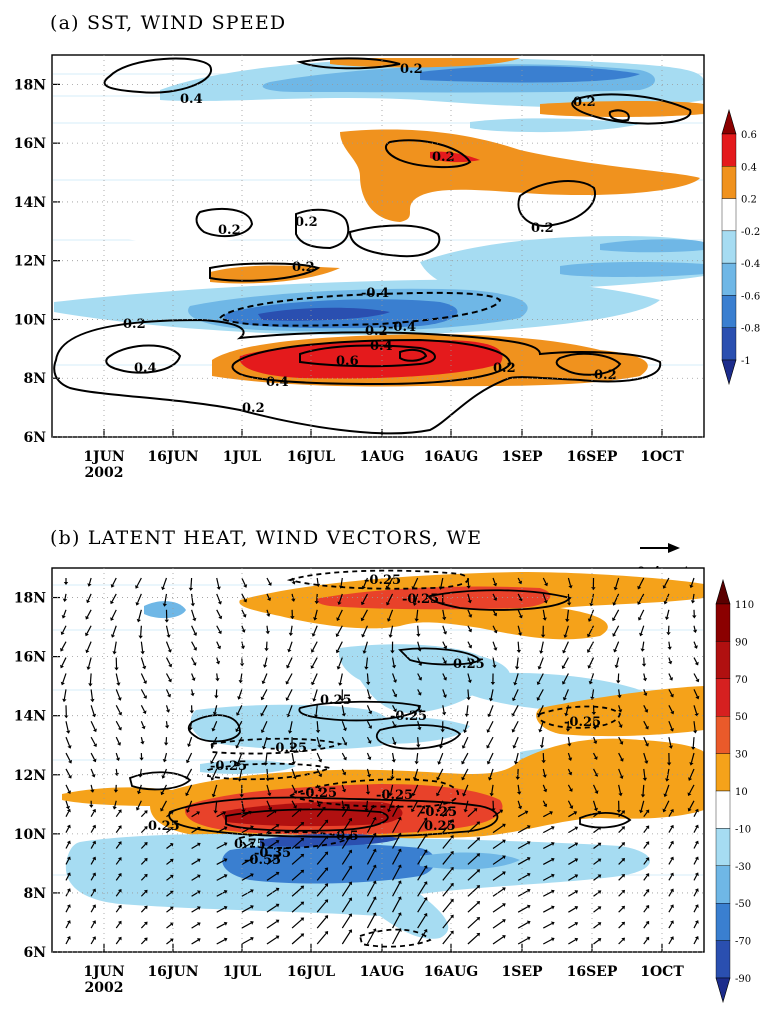 The width and height of the screenshot is (763, 1018). I want to click on sst-neg-12n-r2, so click(632, 269).